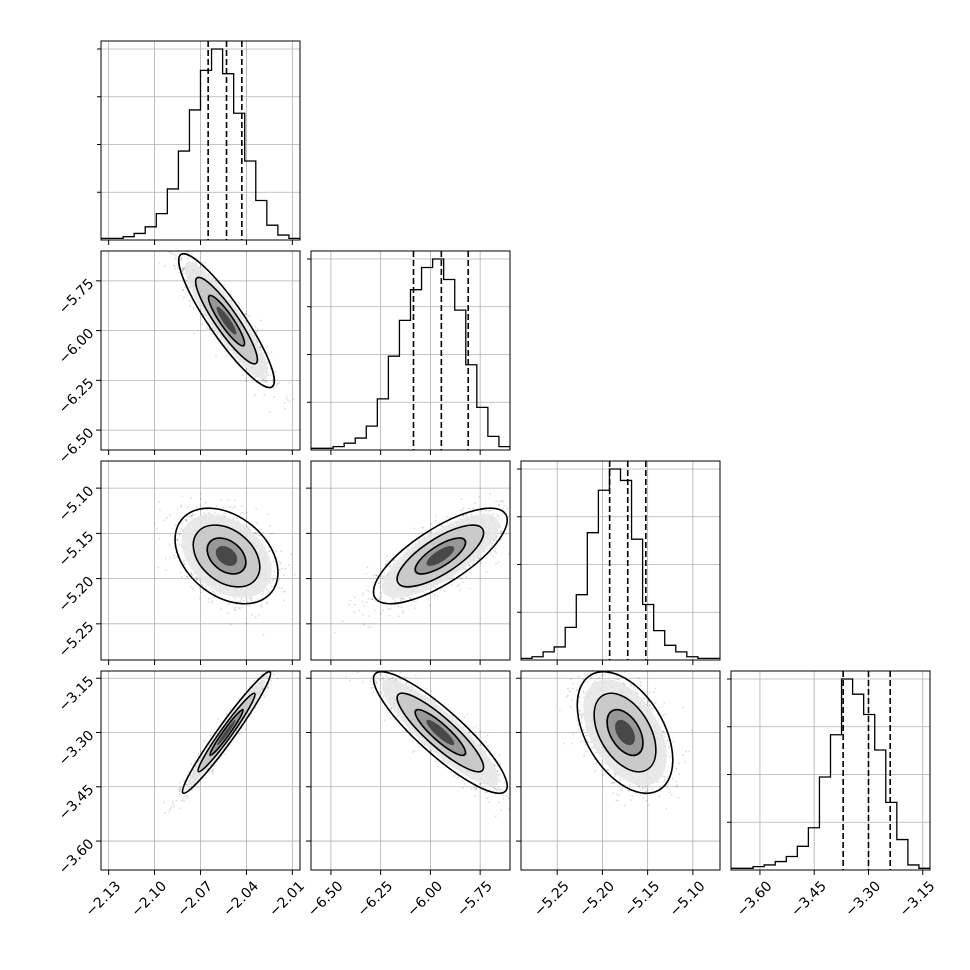 The width and height of the screenshot is (970, 970). I want to click on density-level, so click(226, 556).